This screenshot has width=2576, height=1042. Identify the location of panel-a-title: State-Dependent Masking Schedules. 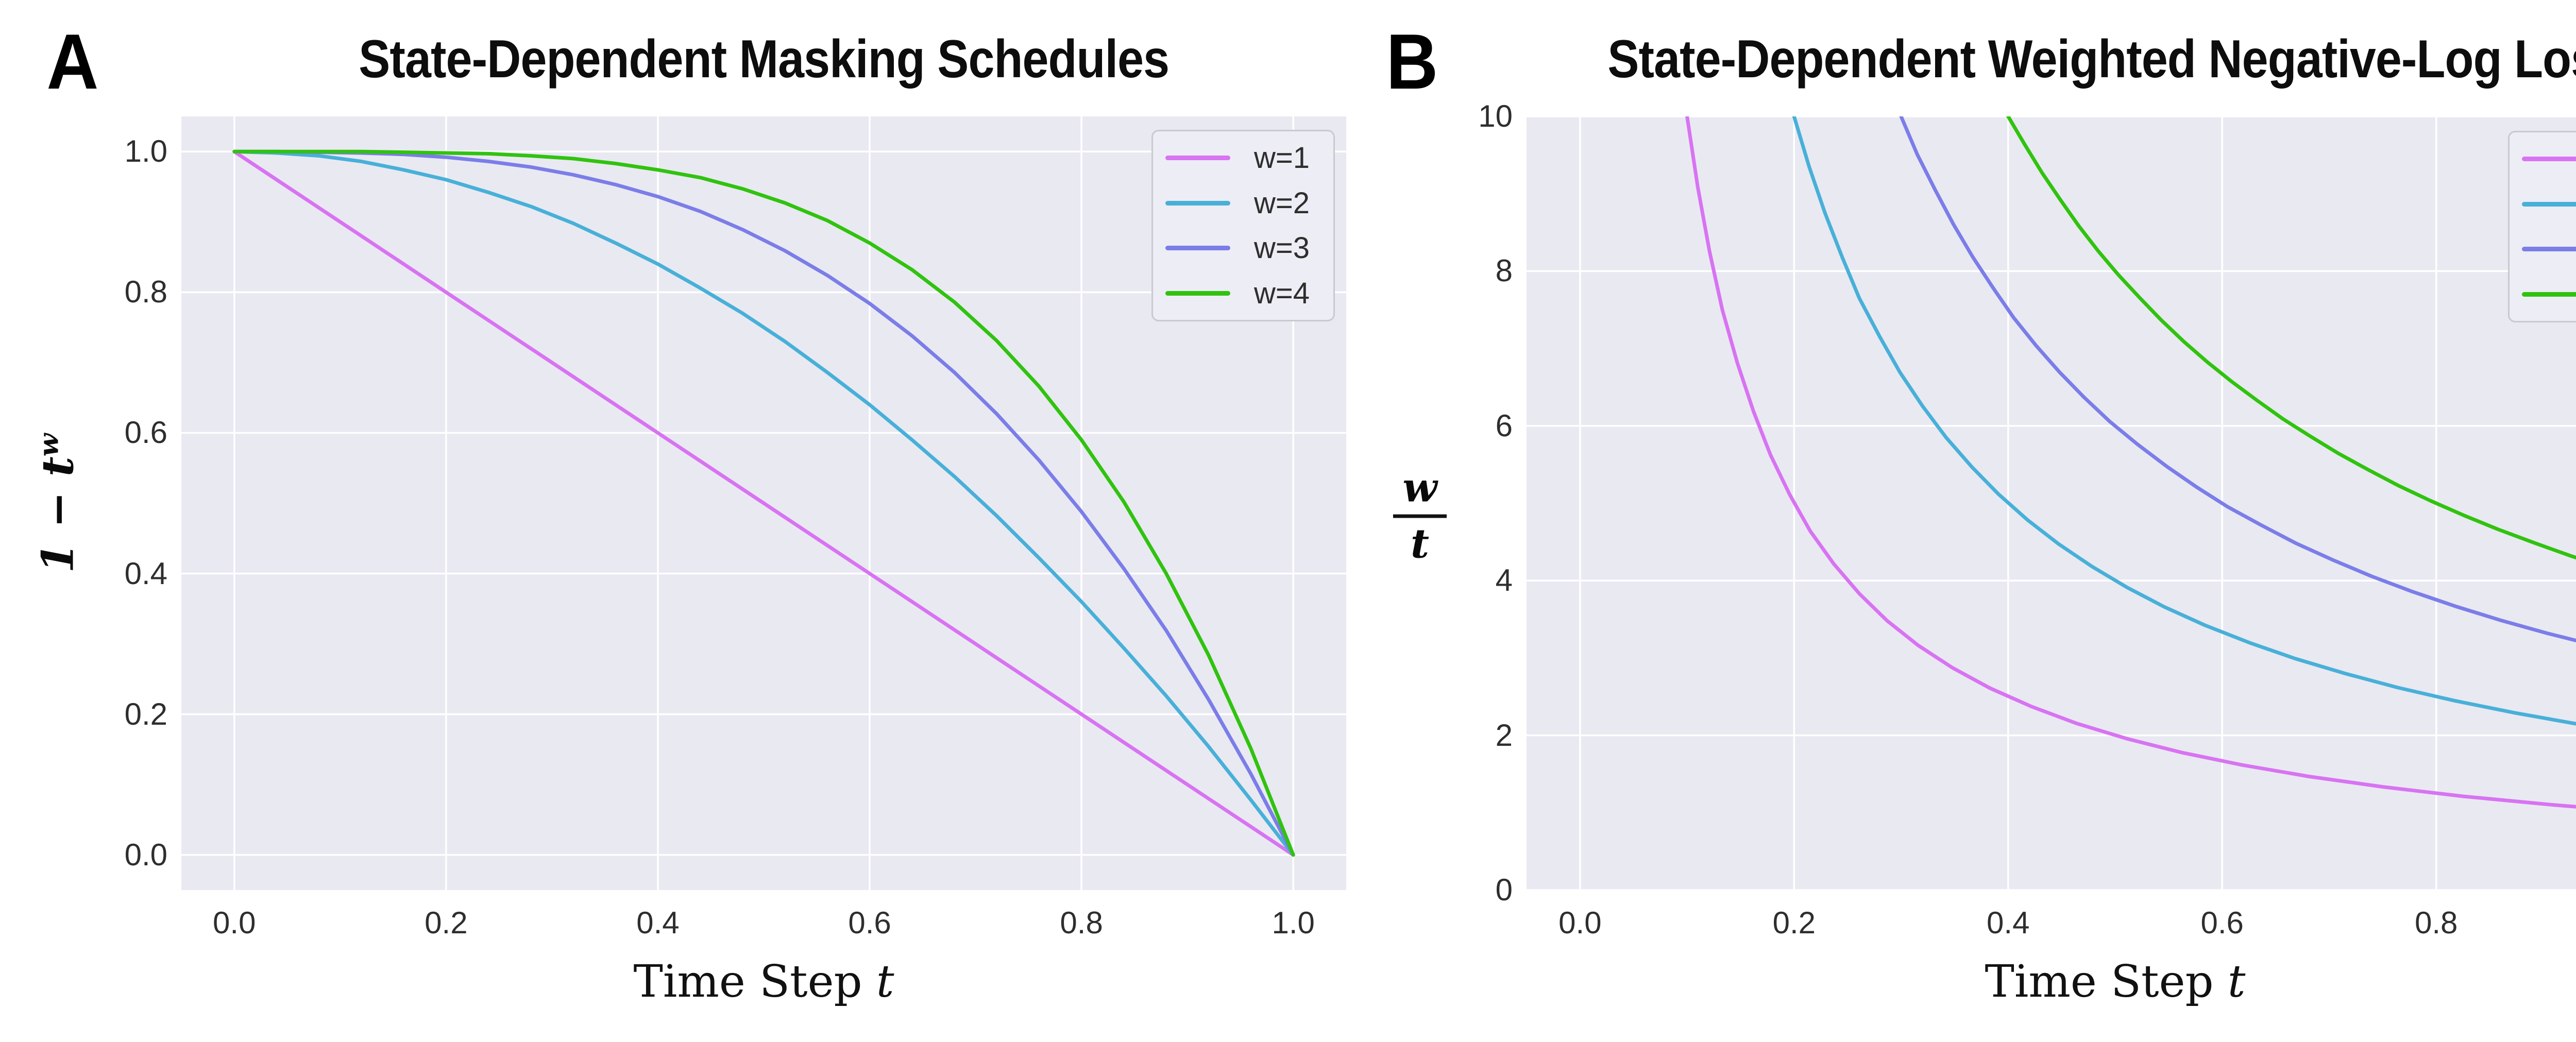
(764, 59).